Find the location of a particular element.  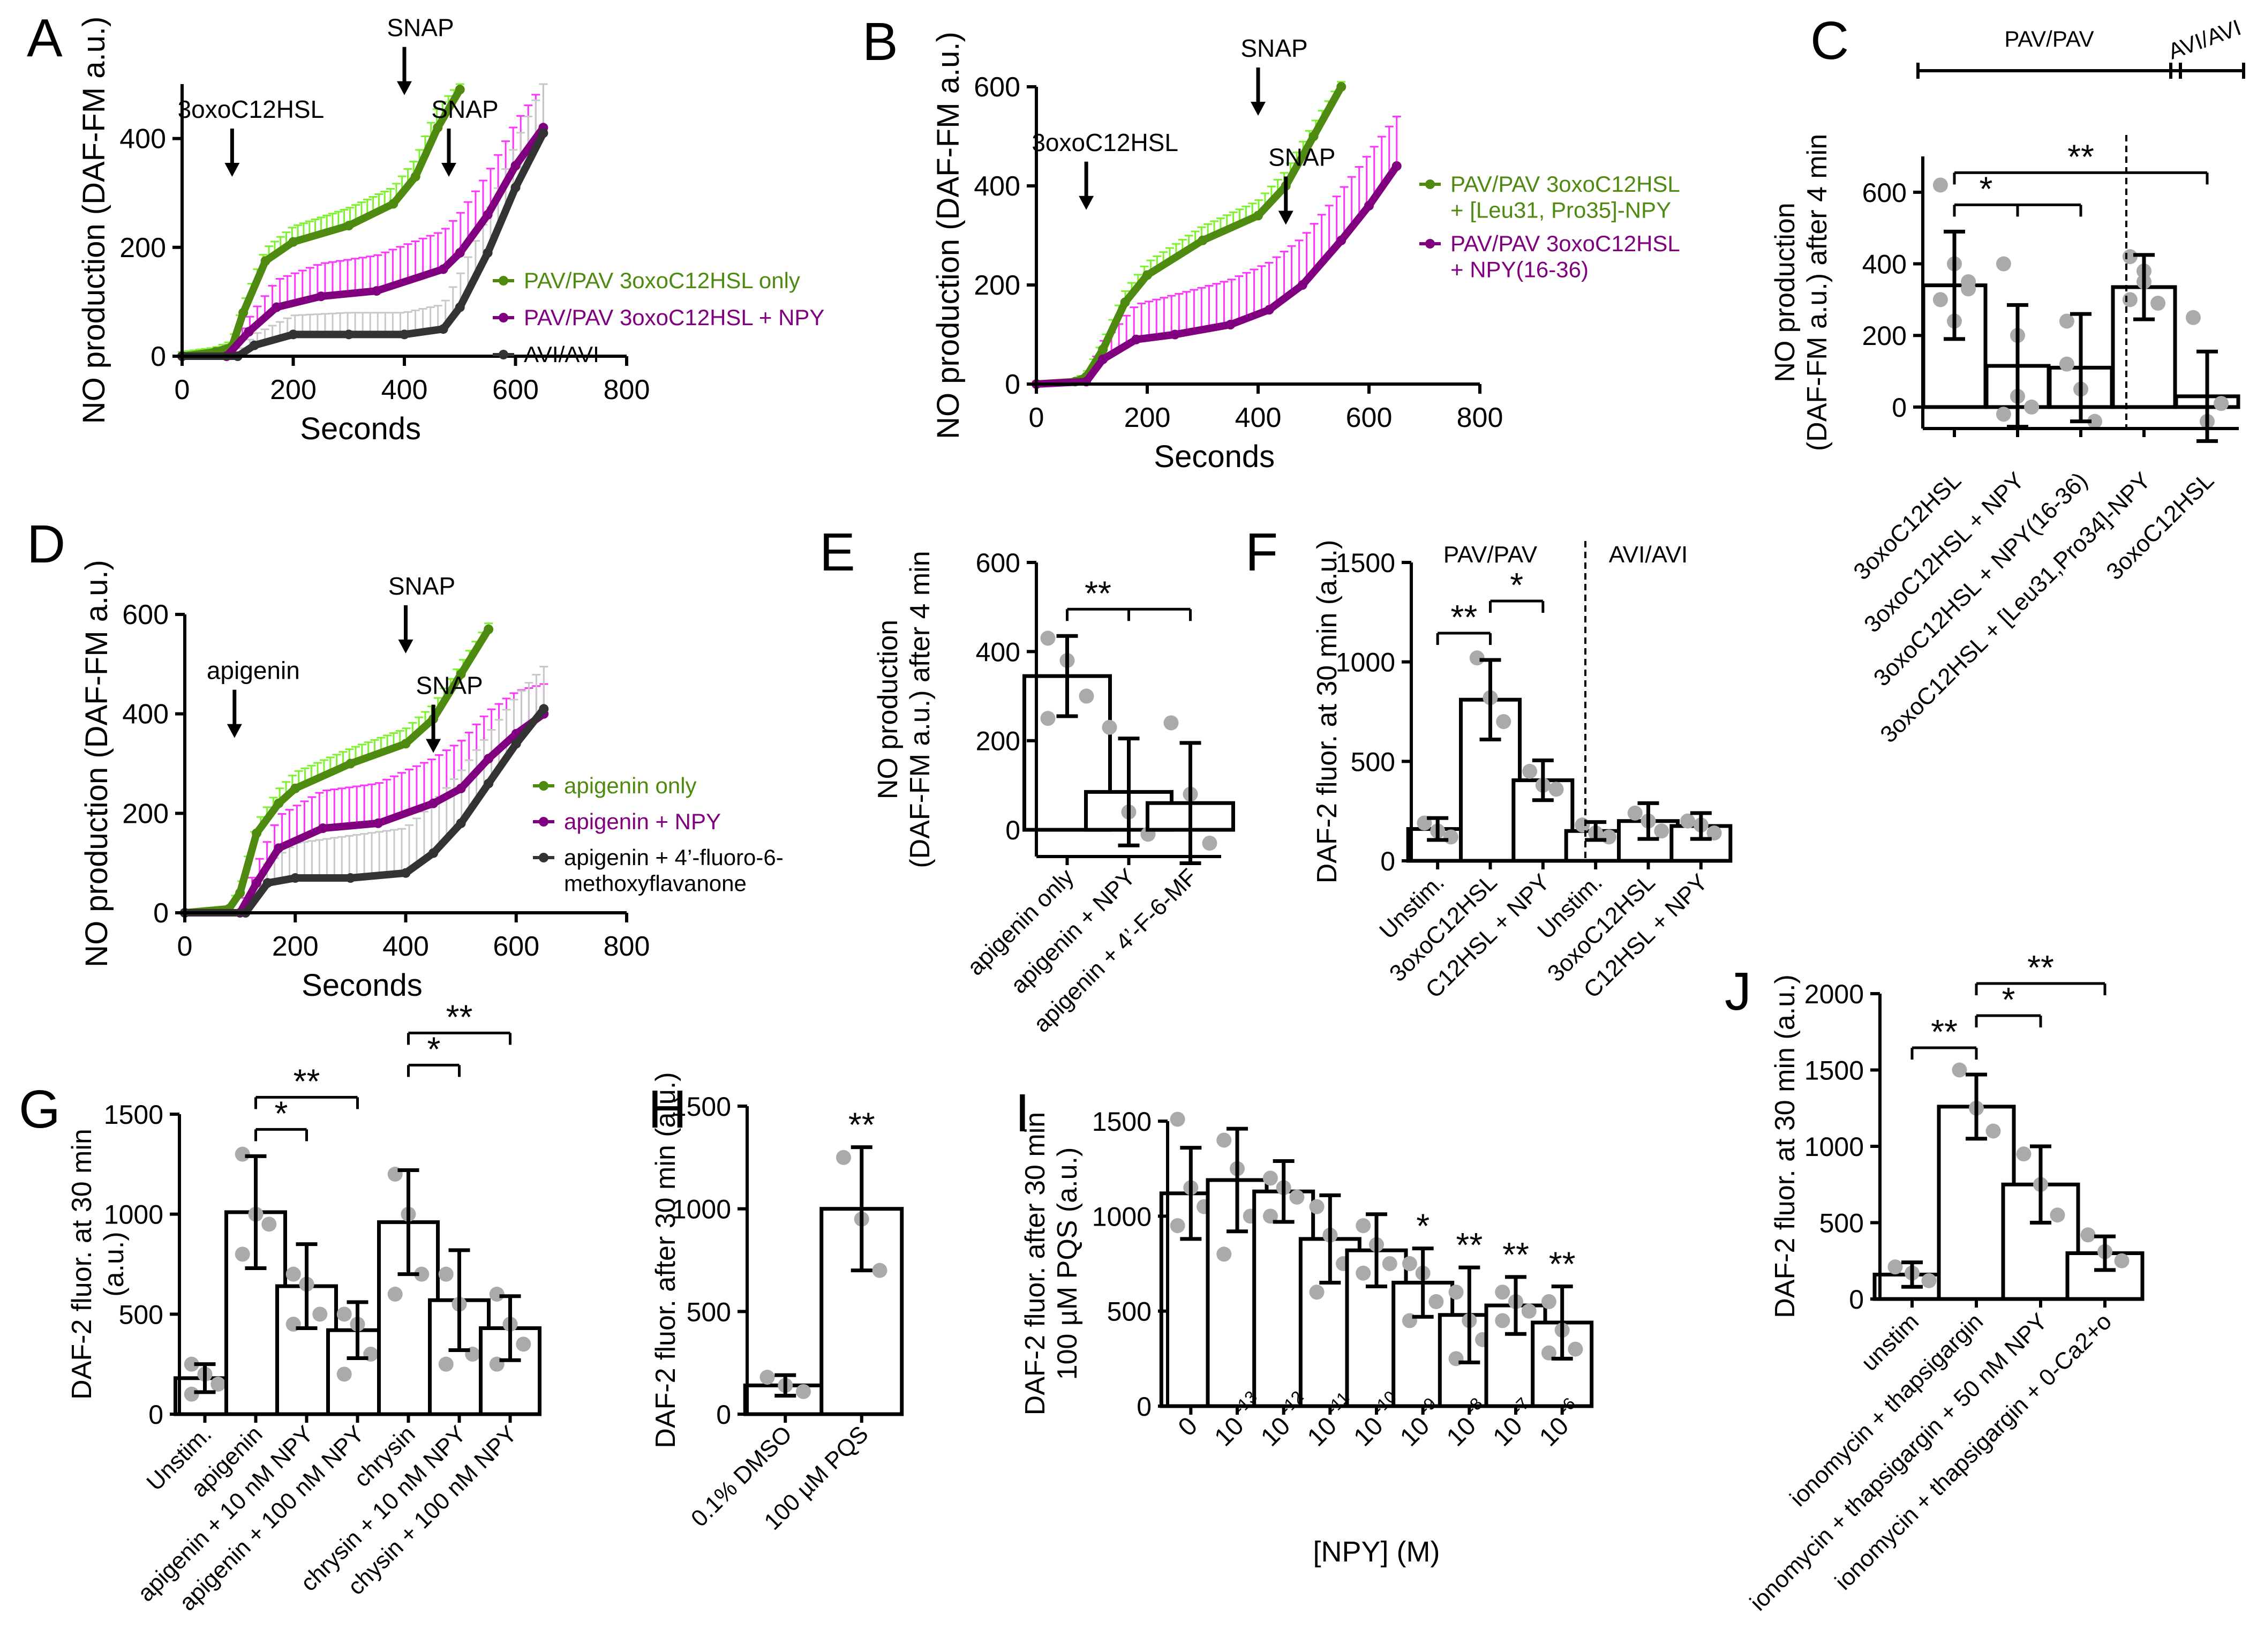

legend-item: apigenin + NPY is located at coordinates (627, 821).